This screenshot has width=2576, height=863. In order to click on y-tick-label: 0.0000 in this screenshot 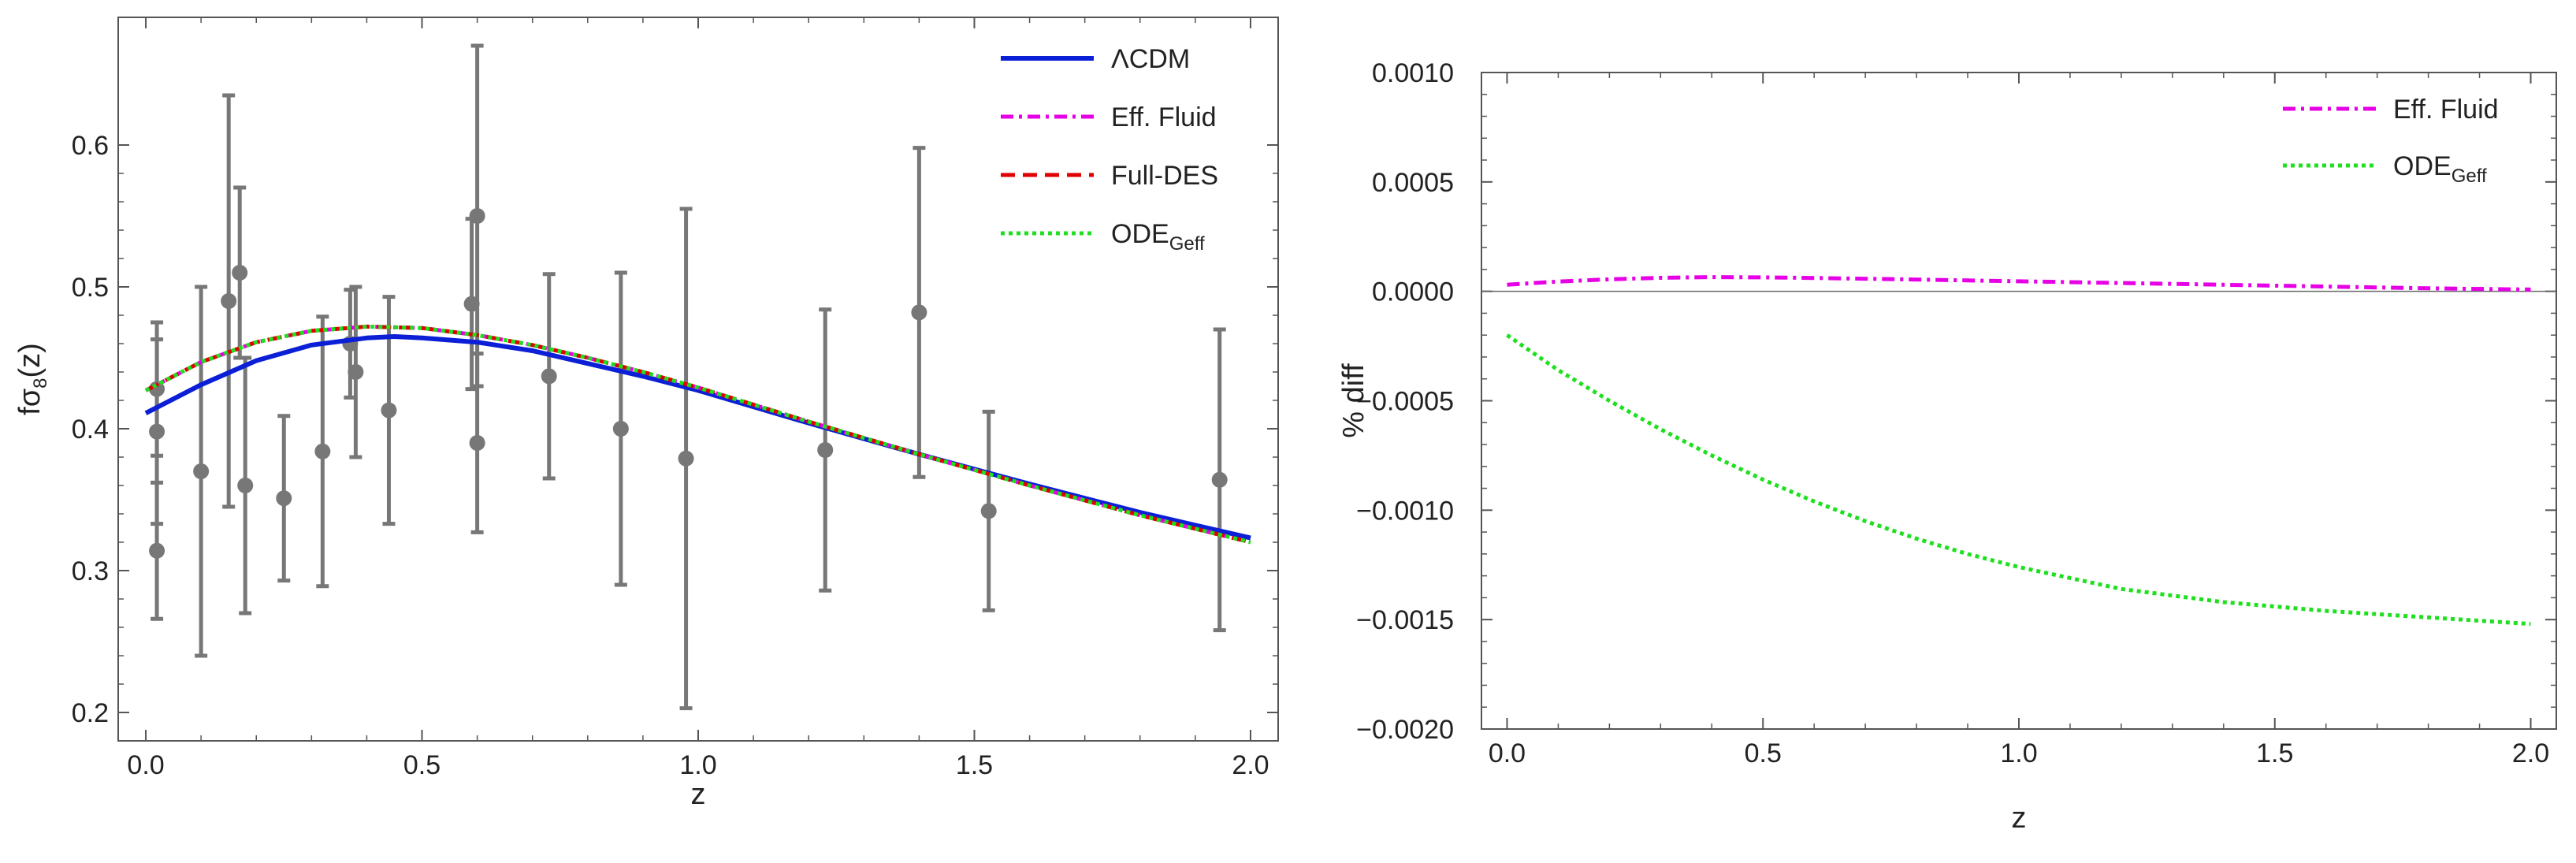, I will do `click(1413, 292)`.